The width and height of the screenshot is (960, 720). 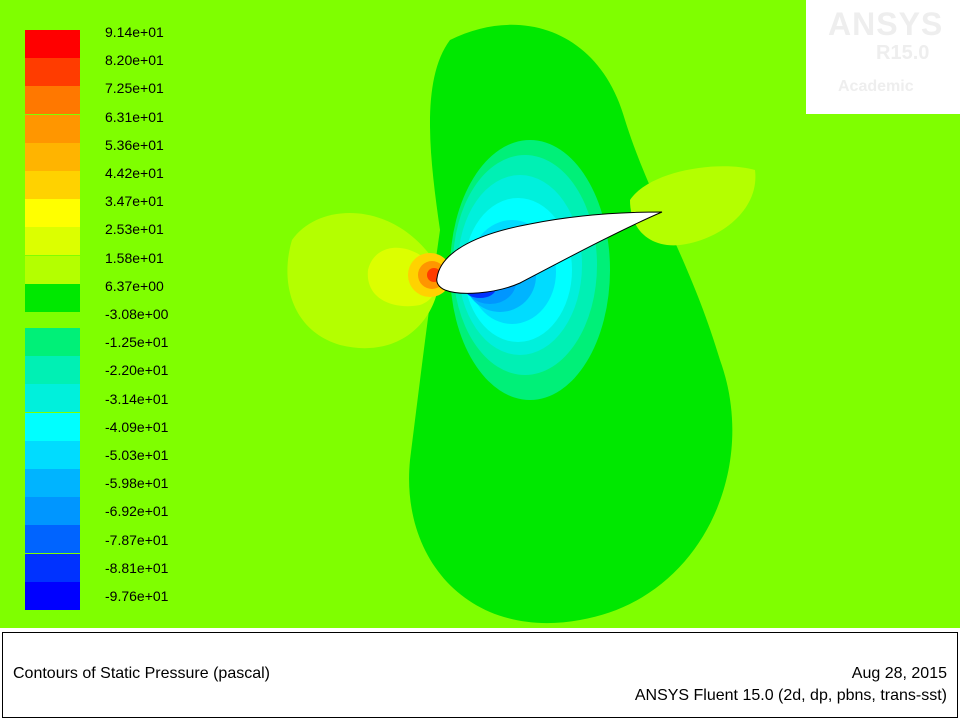 I want to click on ansys-logo: ANSYS R15.0 Academic, so click(x=883, y=57).